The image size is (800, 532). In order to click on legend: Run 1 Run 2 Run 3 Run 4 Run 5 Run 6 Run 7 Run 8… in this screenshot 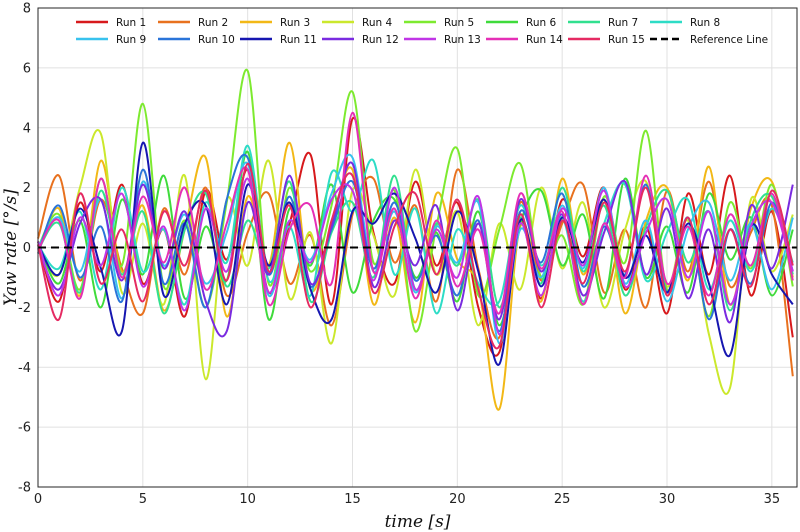, I will do `click(422, 31)`.